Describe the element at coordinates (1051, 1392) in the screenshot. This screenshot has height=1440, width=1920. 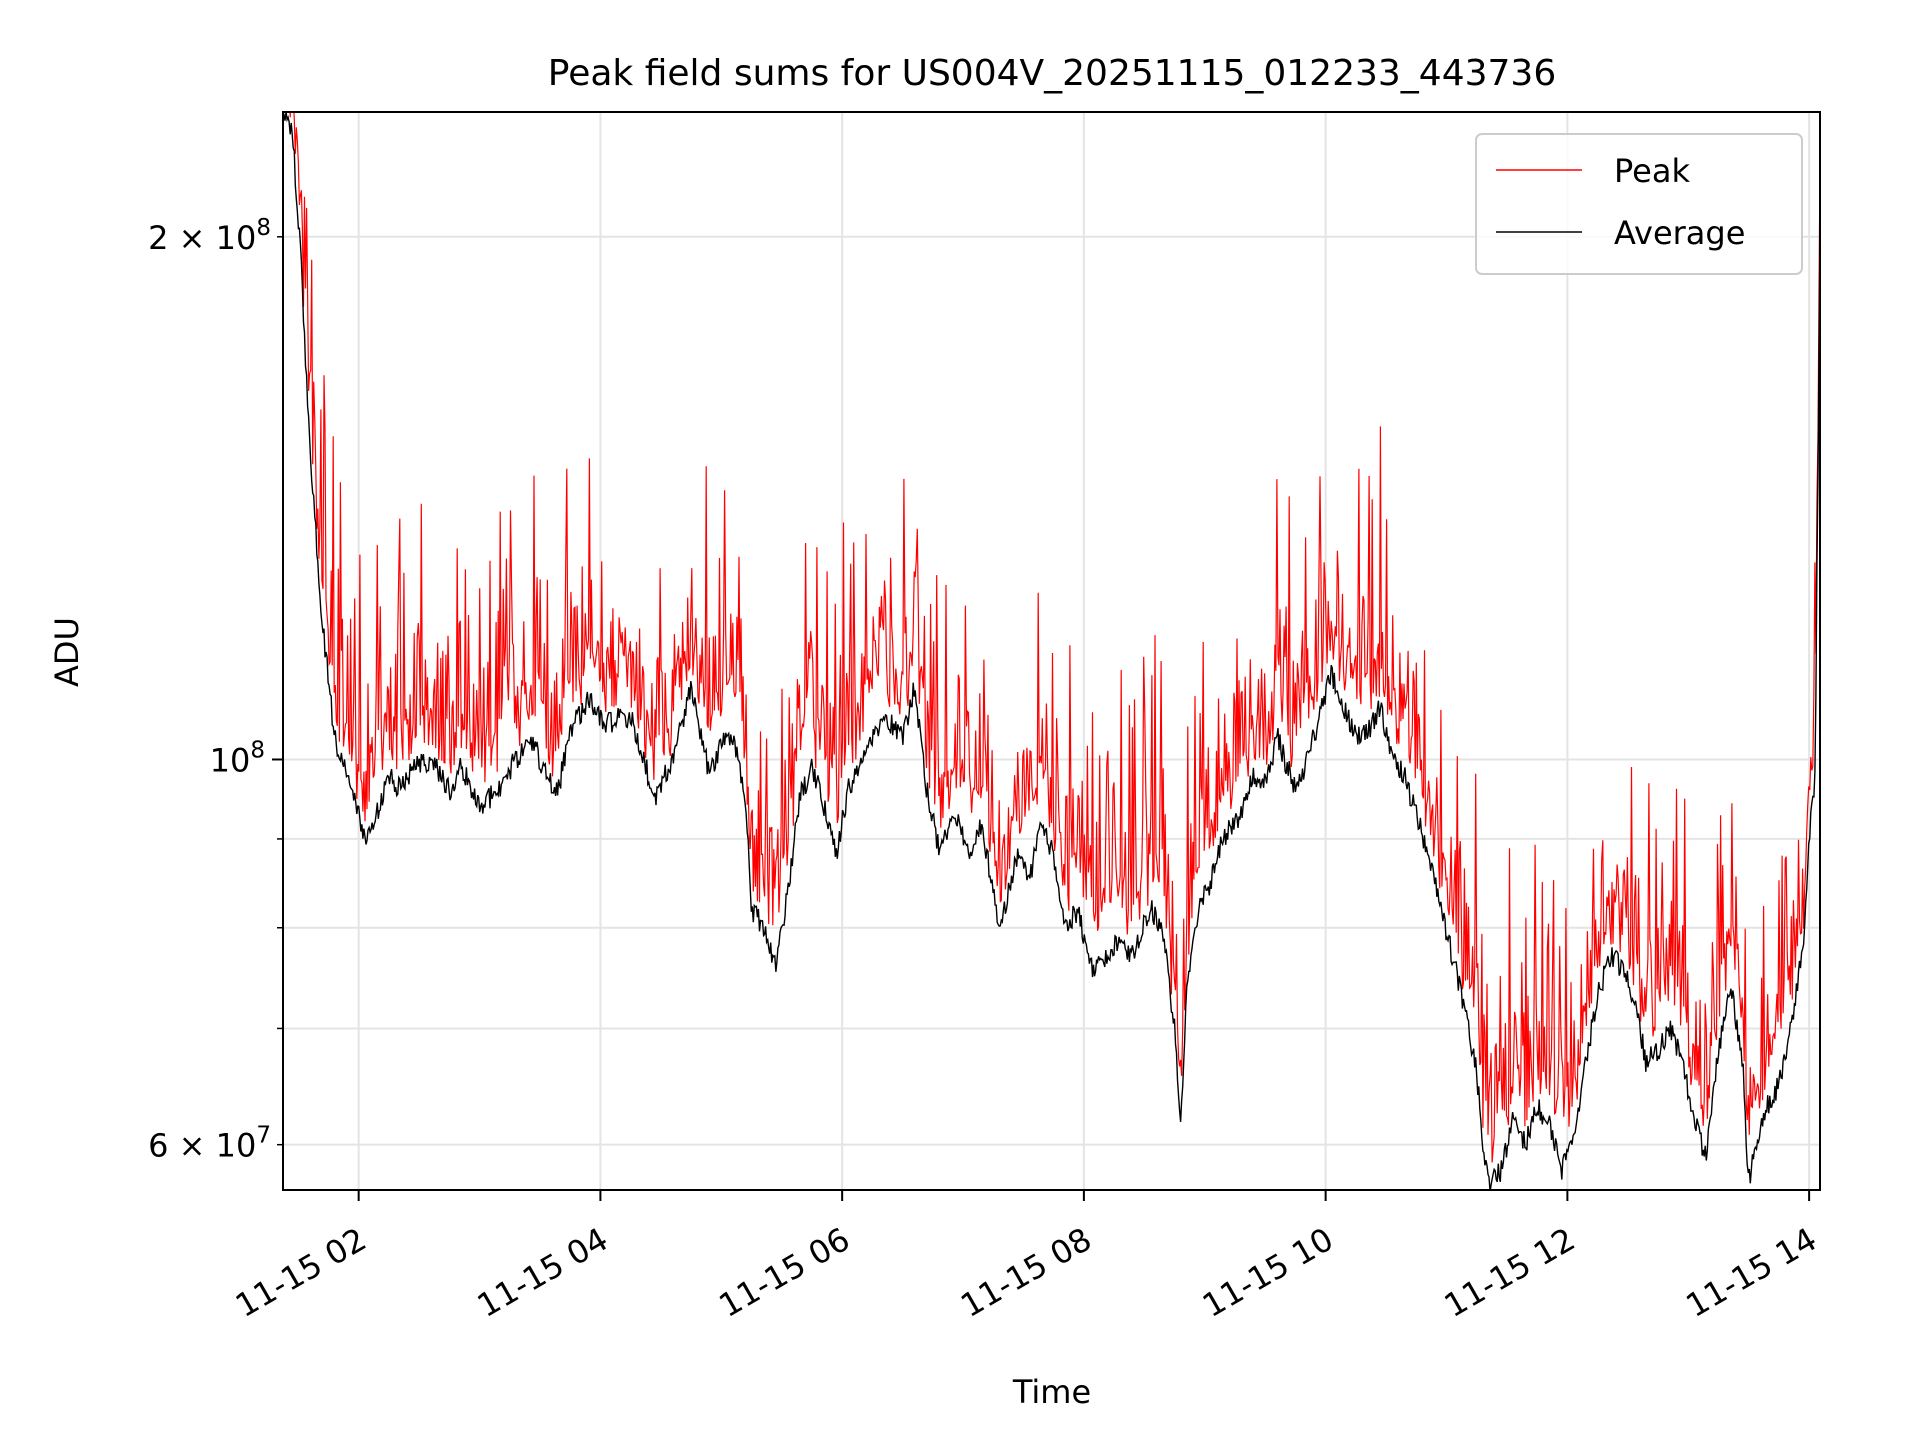
I see `x-axis-label: Time` at that location.